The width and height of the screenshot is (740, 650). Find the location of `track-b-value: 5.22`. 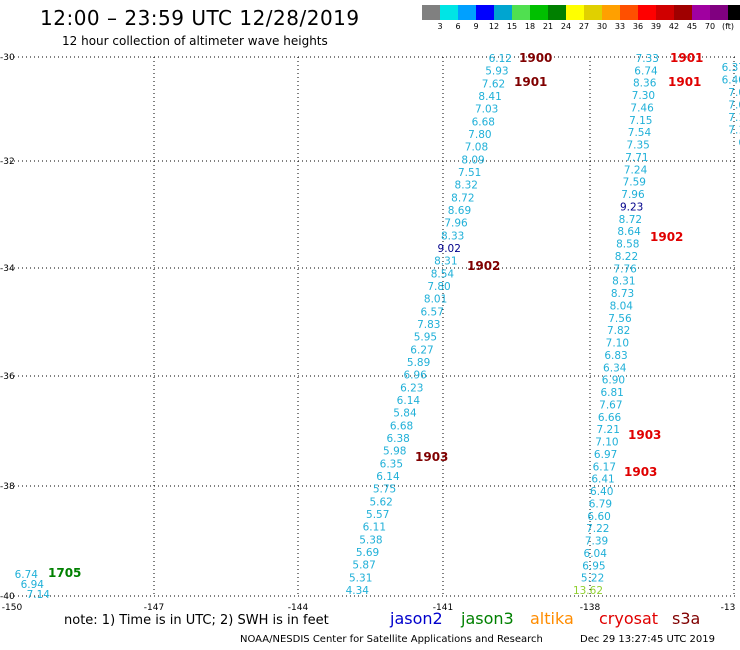

track-b-value: 5.22 is located at coordinates (592, 579).